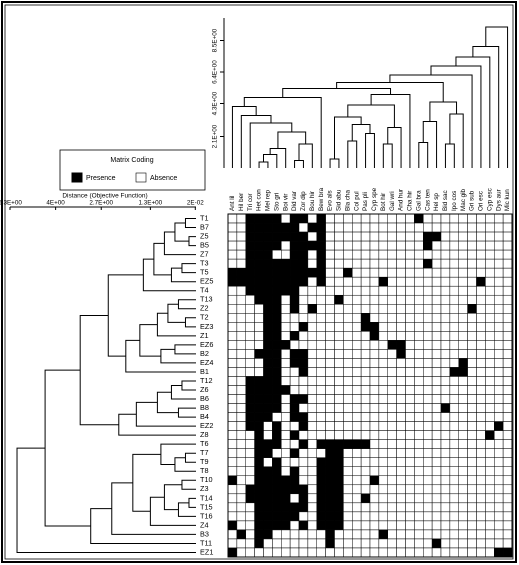 The width and height of the screenshot is (519, 565). I want to click on row-label: T5, so click(204, 272).